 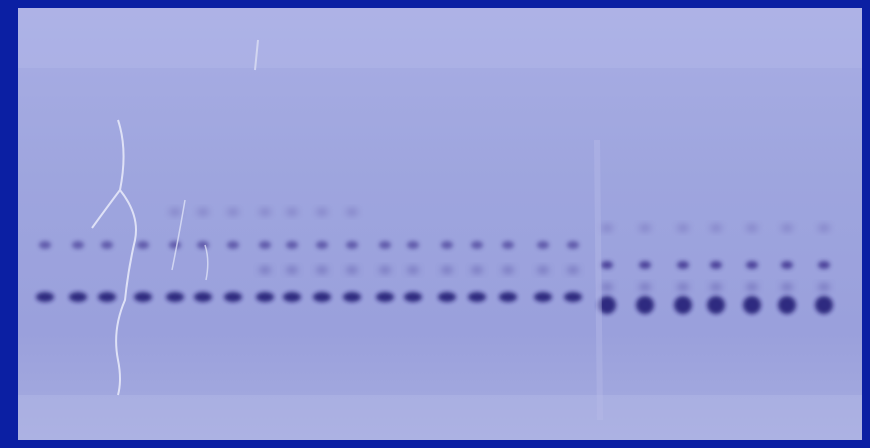 What do you see at coordinates (440, 38) in the screenshot?
I see `plate-top-haze` at bounding box center [440, 38].